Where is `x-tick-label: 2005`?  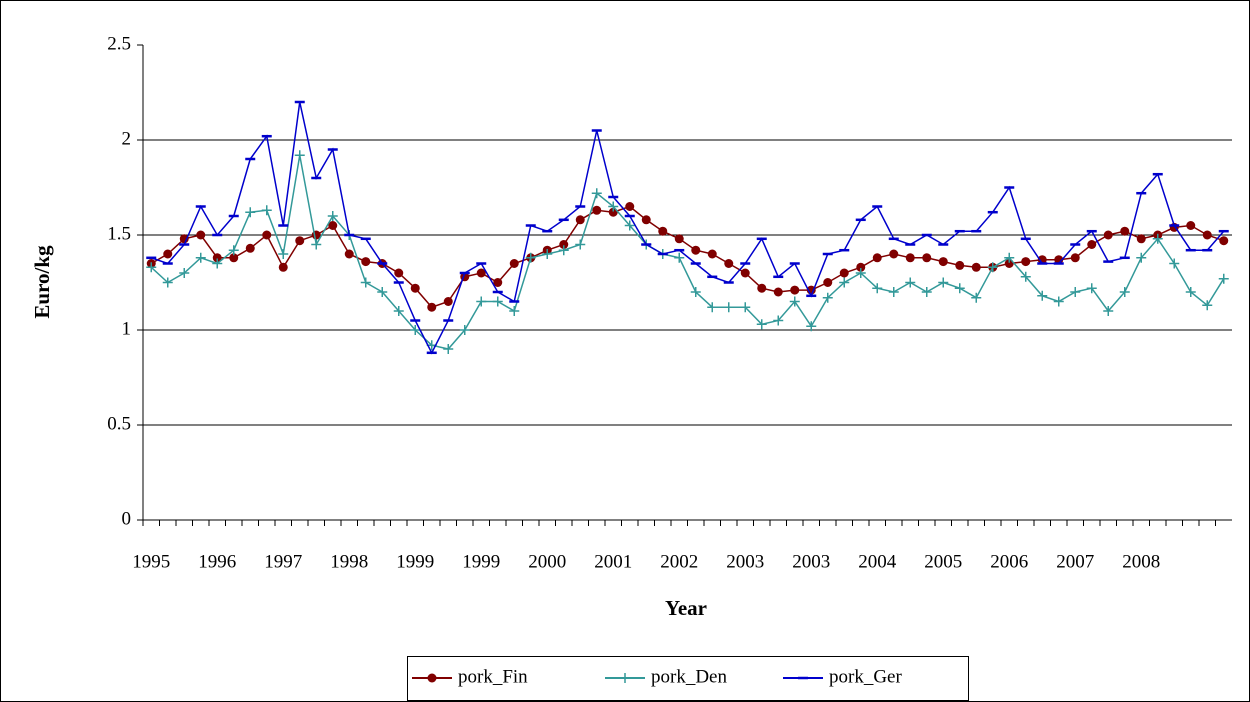
x-tick-label: 2005 is located at coordinates (943, 561).